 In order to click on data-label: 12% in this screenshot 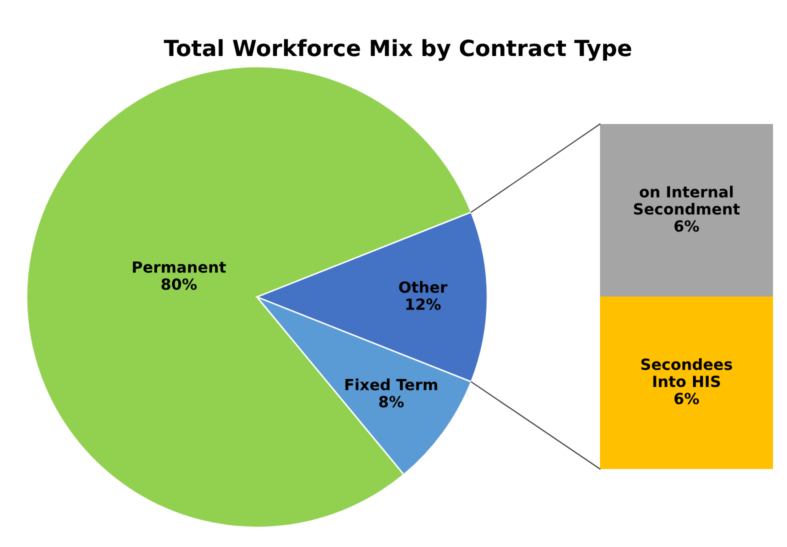, I will do `click(423, 304)`.